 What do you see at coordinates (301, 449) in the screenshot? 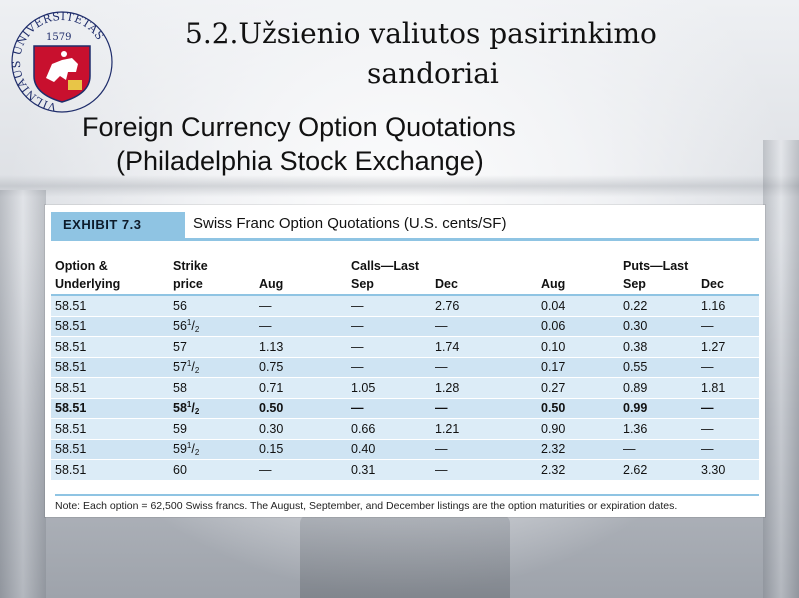
I see `call-aug-cell: 0.15` at bounding box center [301, 449].